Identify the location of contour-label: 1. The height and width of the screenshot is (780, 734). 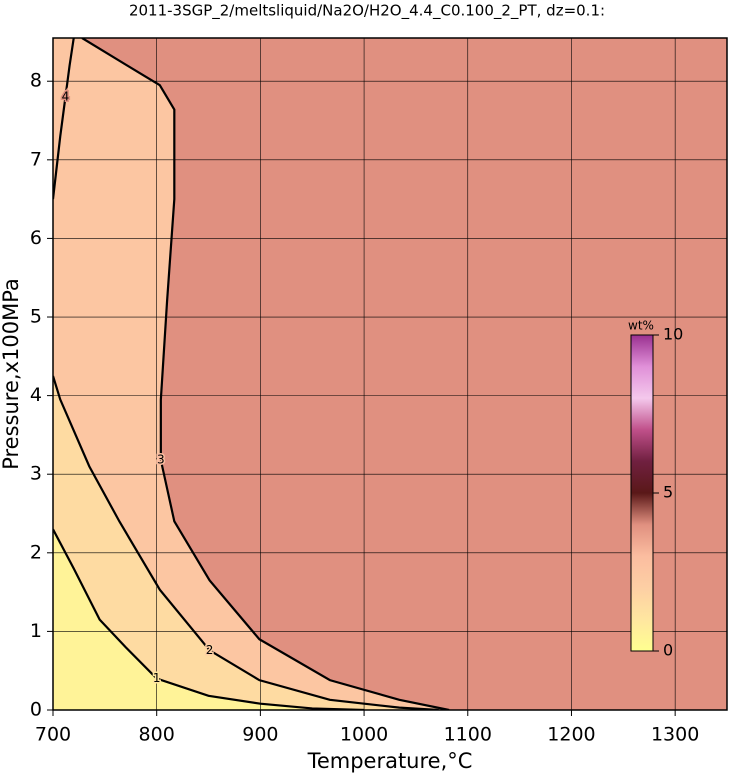
(157, 678).